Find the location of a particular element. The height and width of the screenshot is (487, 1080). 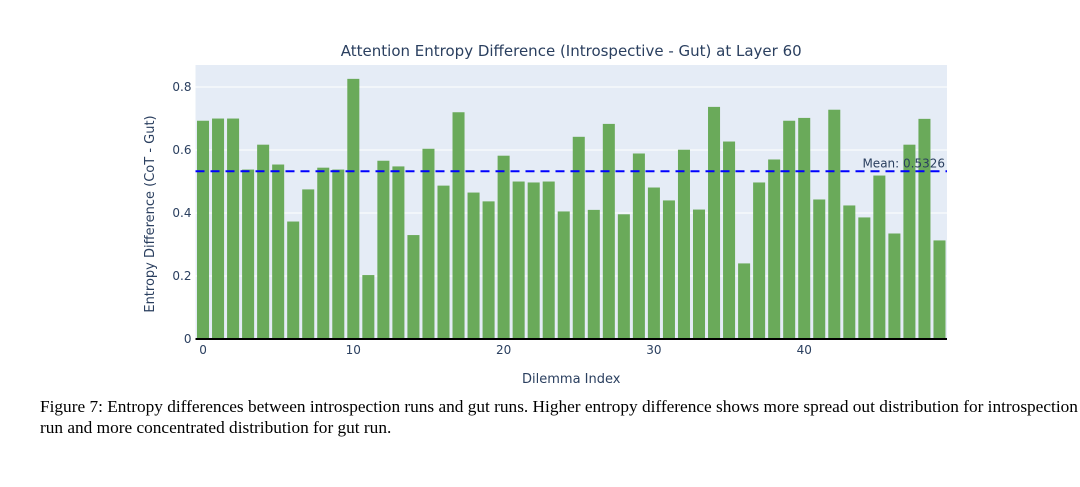

x-tick-label: 0 is located at coordinates (203, 350).